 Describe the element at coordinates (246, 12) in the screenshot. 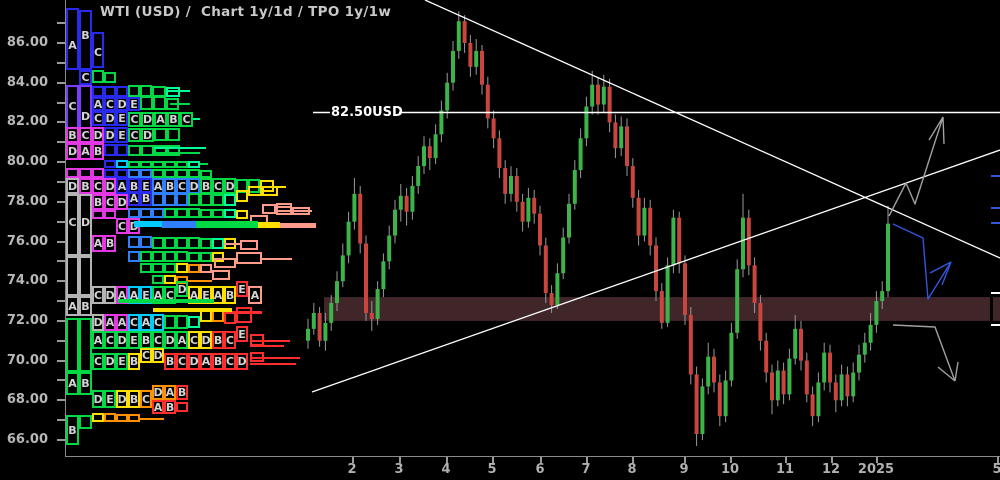

I see `chart-title: WTI (USD) / Chart 1y/1d / TPO 1y/1w` at that location.